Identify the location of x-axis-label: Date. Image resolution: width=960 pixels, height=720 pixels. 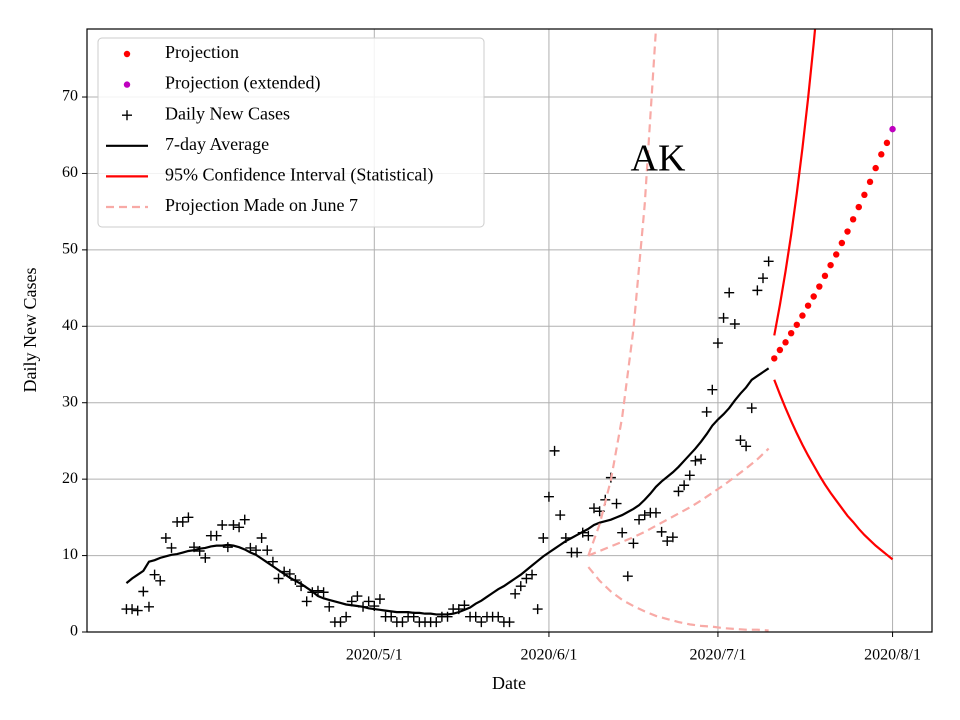
(509, 683).